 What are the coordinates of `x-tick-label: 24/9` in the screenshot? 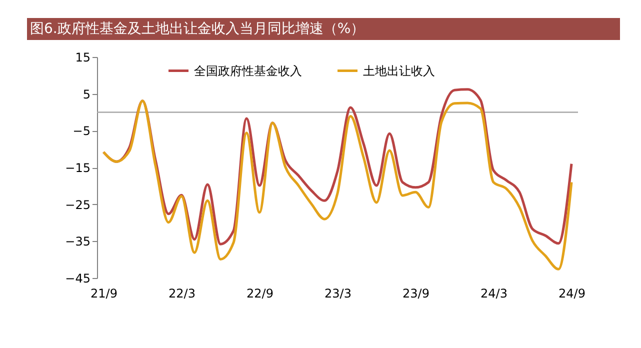 It's located at (572, 293).